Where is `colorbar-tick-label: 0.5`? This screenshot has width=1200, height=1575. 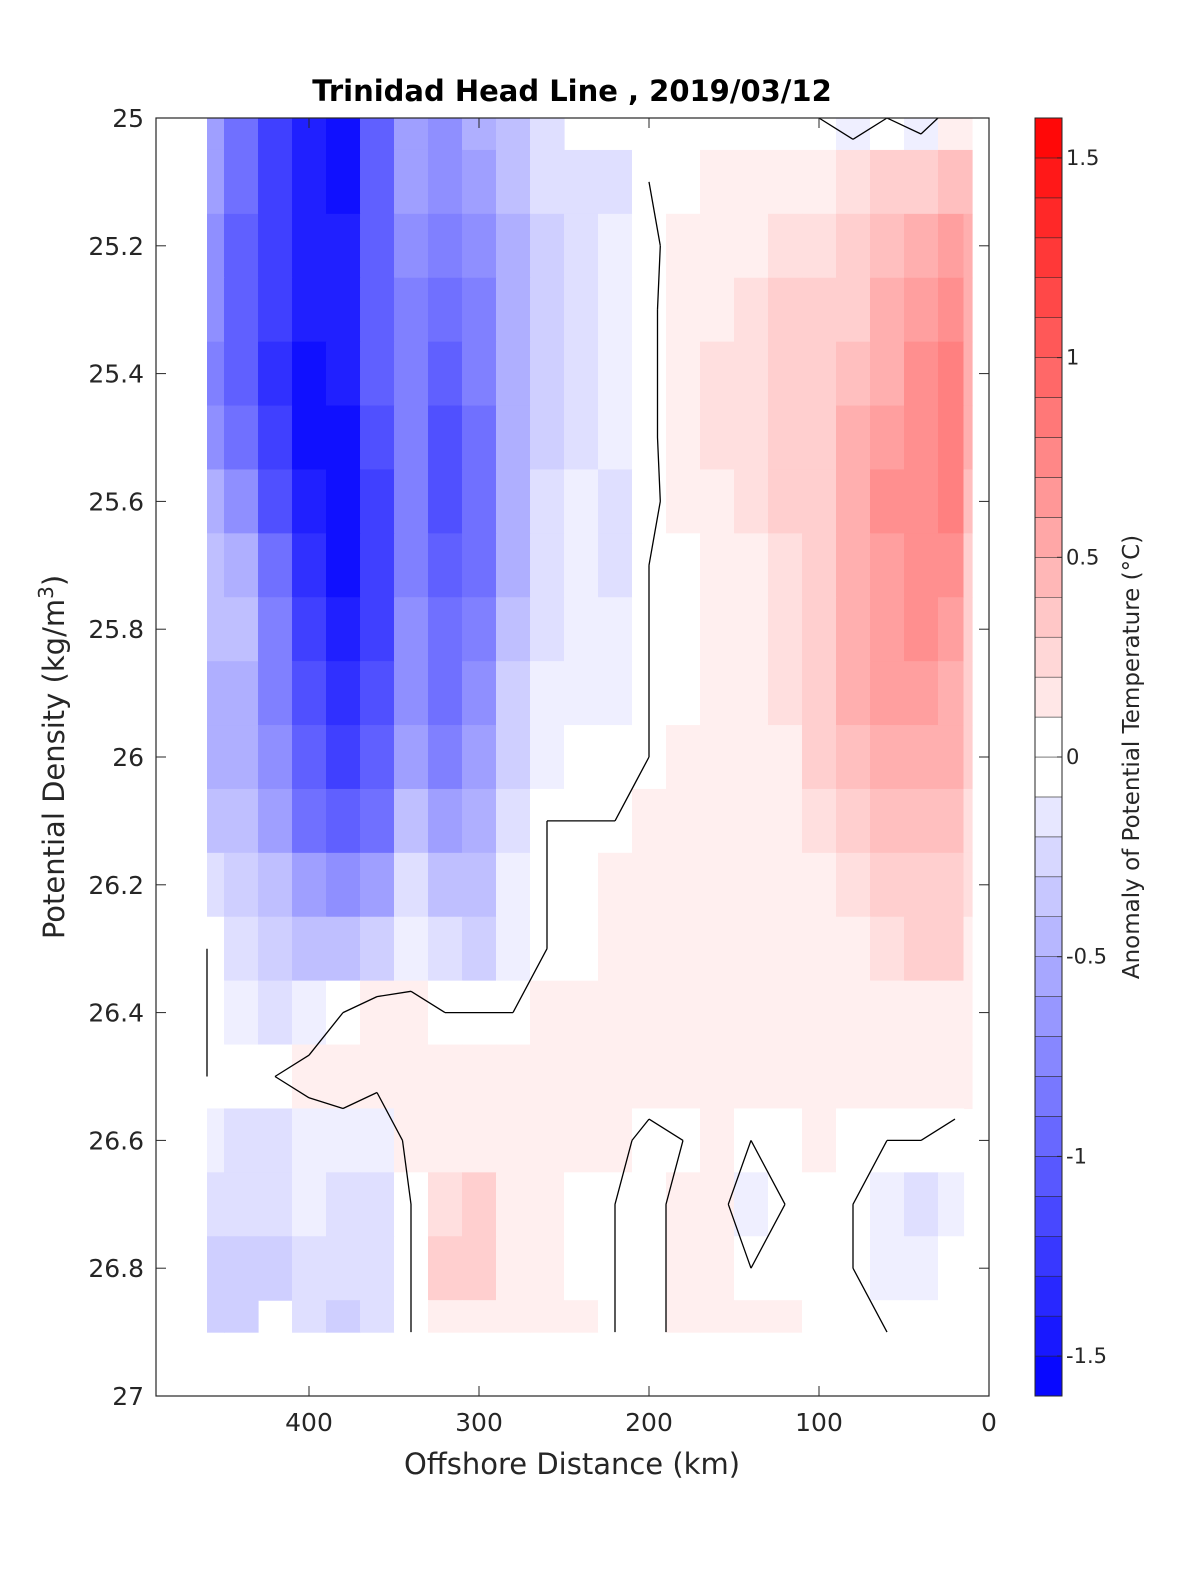 colorbar-tick-label: 0.5 is located at coordinates (1082, 557).